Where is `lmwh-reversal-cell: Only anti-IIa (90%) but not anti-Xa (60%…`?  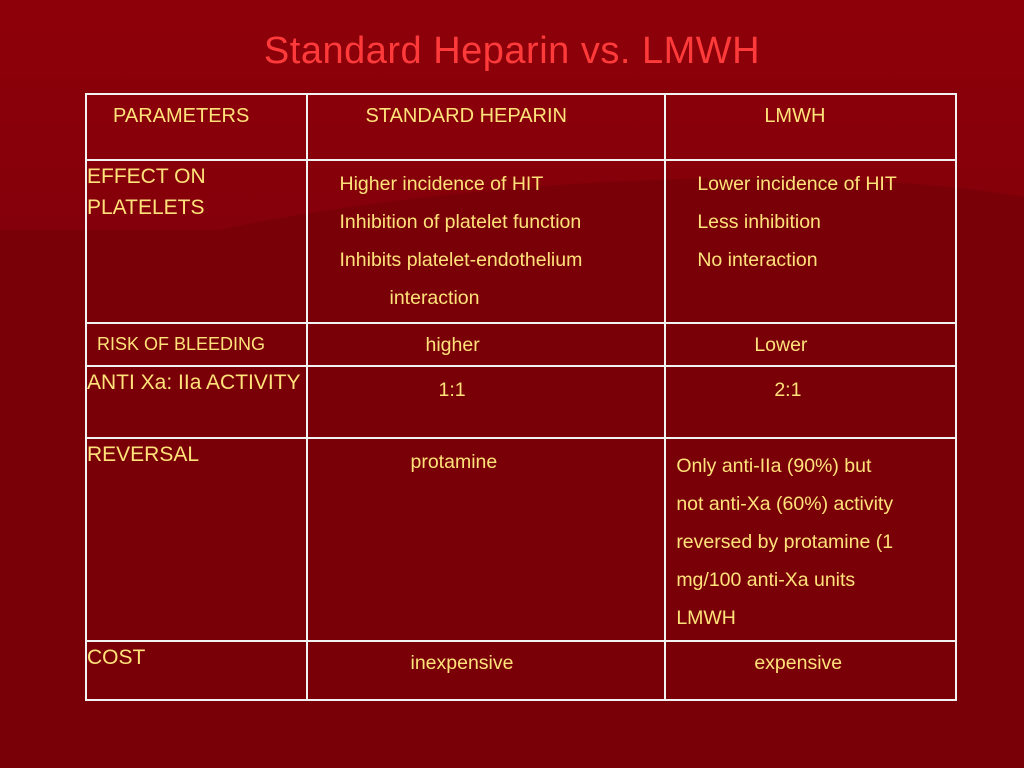 lmwh-reversal-cell: Only anti-IIa (90%) but not anti-Xa (60%… is located at coordinates (810, 539).